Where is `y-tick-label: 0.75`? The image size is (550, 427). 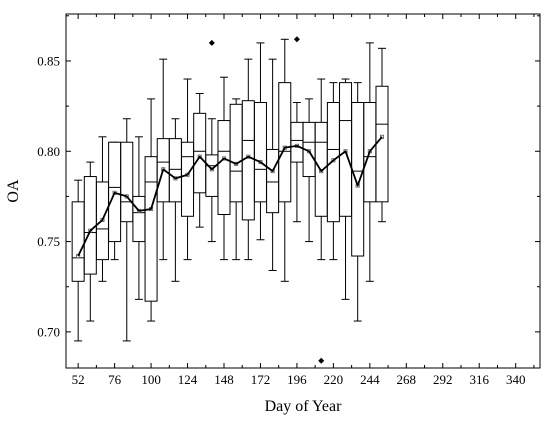 y-tick-label: 0.75 is located at coordinates (48, 241).